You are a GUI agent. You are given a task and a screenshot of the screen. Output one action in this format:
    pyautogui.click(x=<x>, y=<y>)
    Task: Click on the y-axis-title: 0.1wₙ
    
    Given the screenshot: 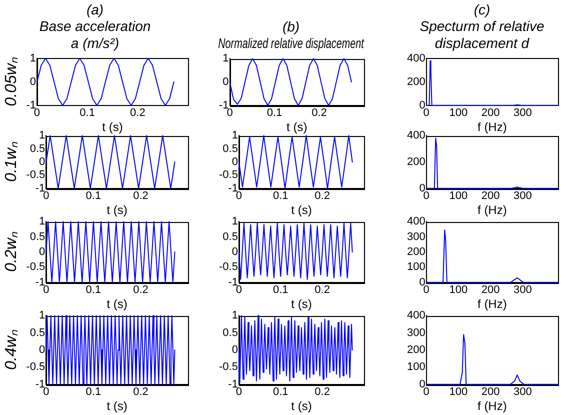 What is the action you would take?
    pyautogui.click(x=11, y=161)
    